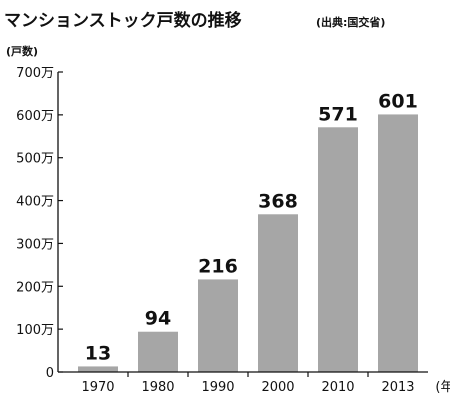 The width and height of the screenshot is (450, 400). What do you see at coordinates (35, 330) in the screenshot?
I see `y-tick-label: 100万` at bounding box center [35, 330].